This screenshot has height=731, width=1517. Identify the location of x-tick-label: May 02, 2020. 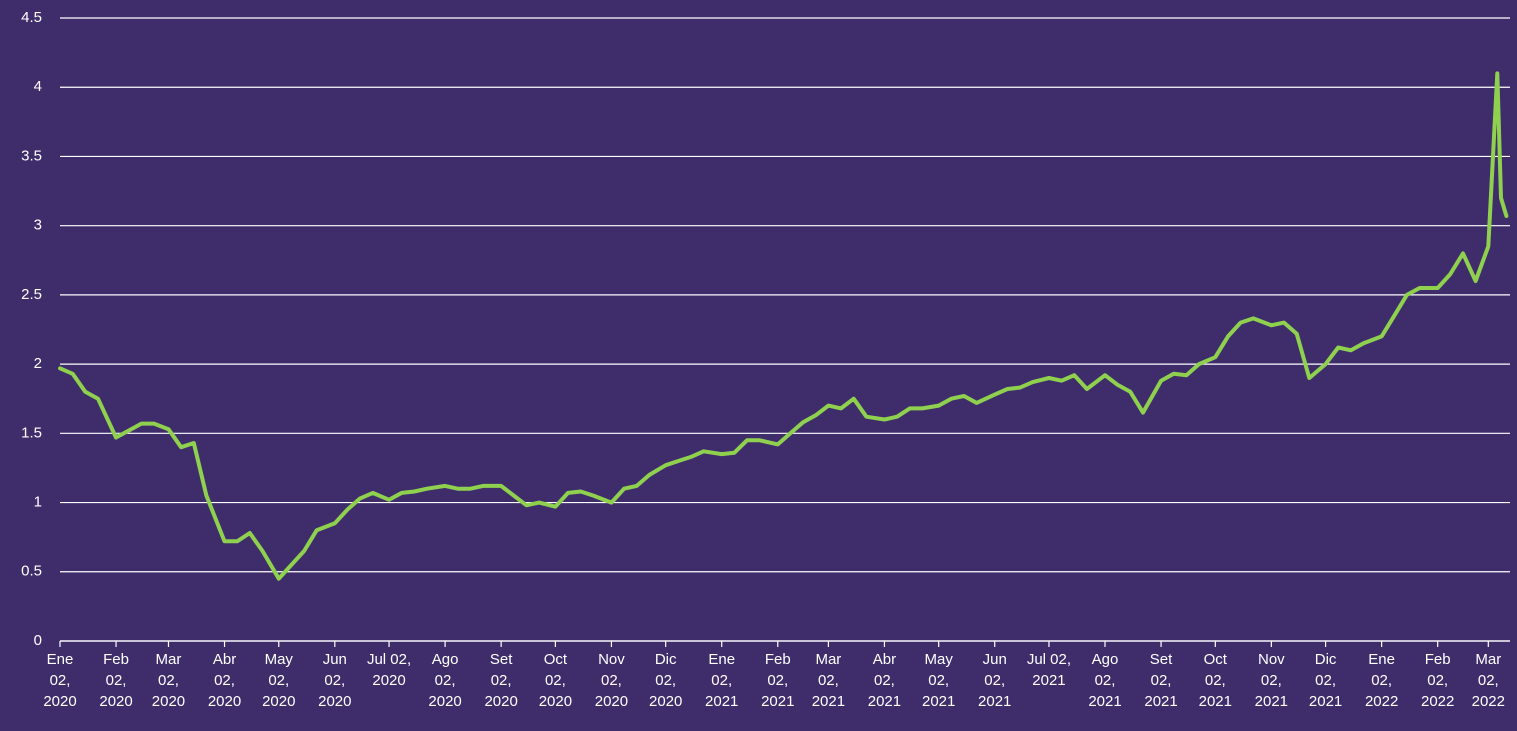
(279, 680).